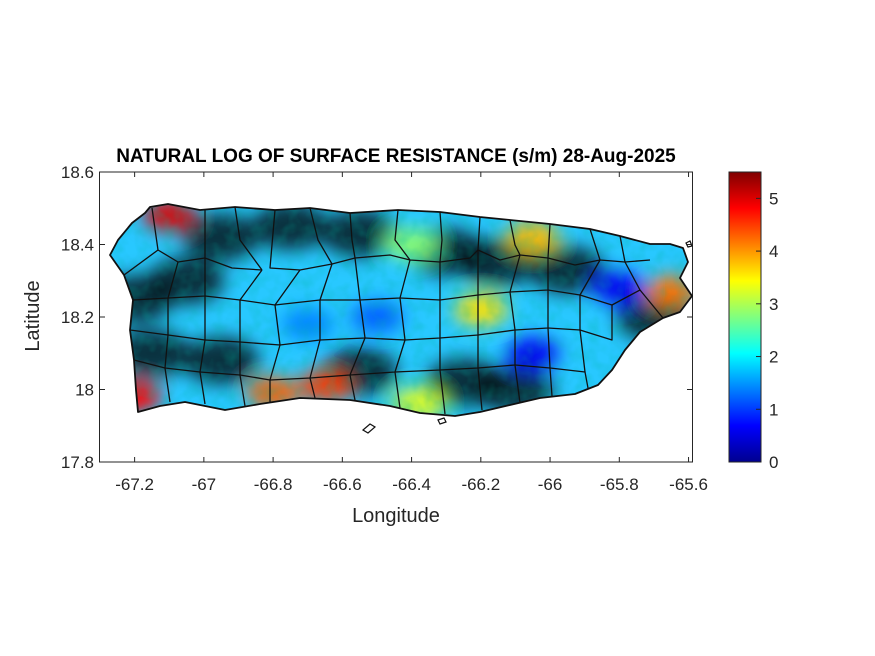 This screenshot has width=875, height=656. I want to click on x-tick-label: -65.8, so click(619, 484).